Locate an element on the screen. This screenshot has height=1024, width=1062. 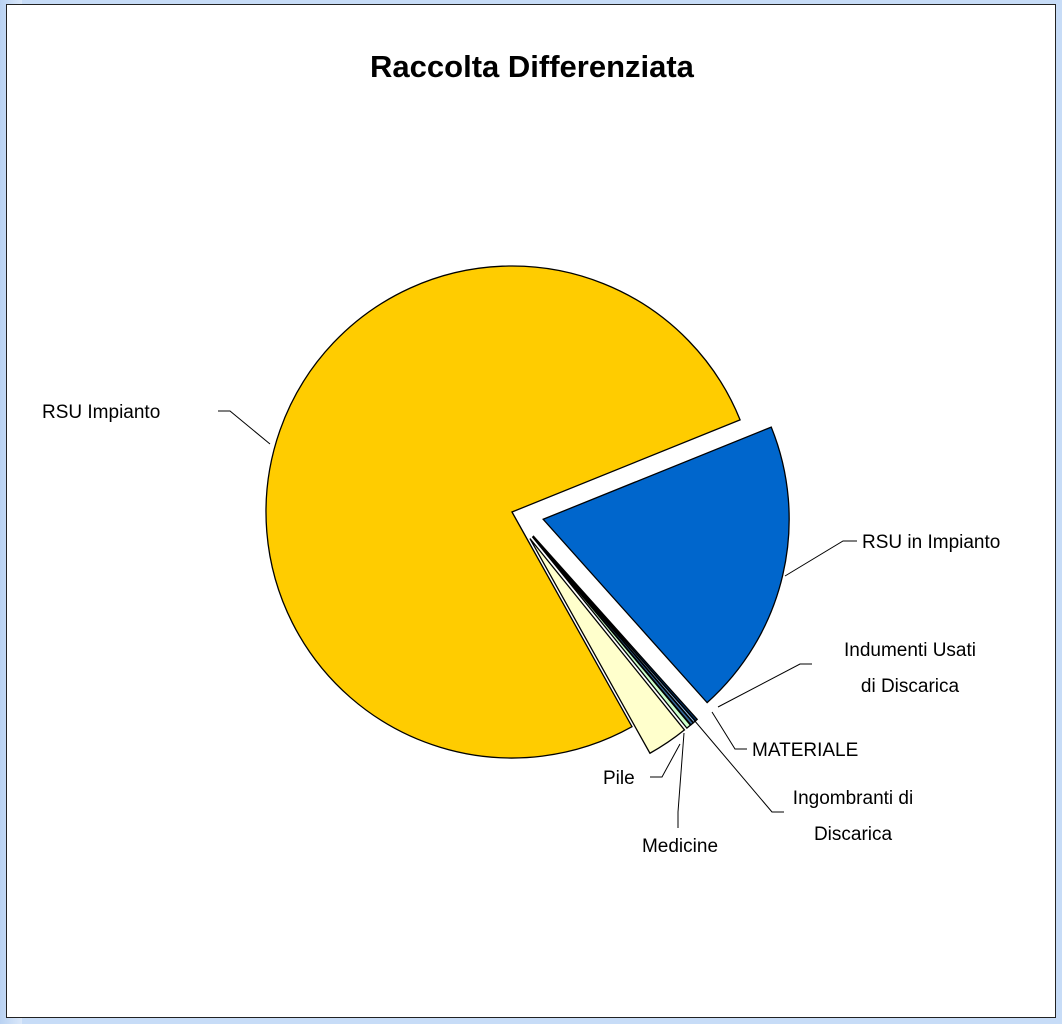
slice-label-materiale: MATERIALE is located at coordinates (805, 750).